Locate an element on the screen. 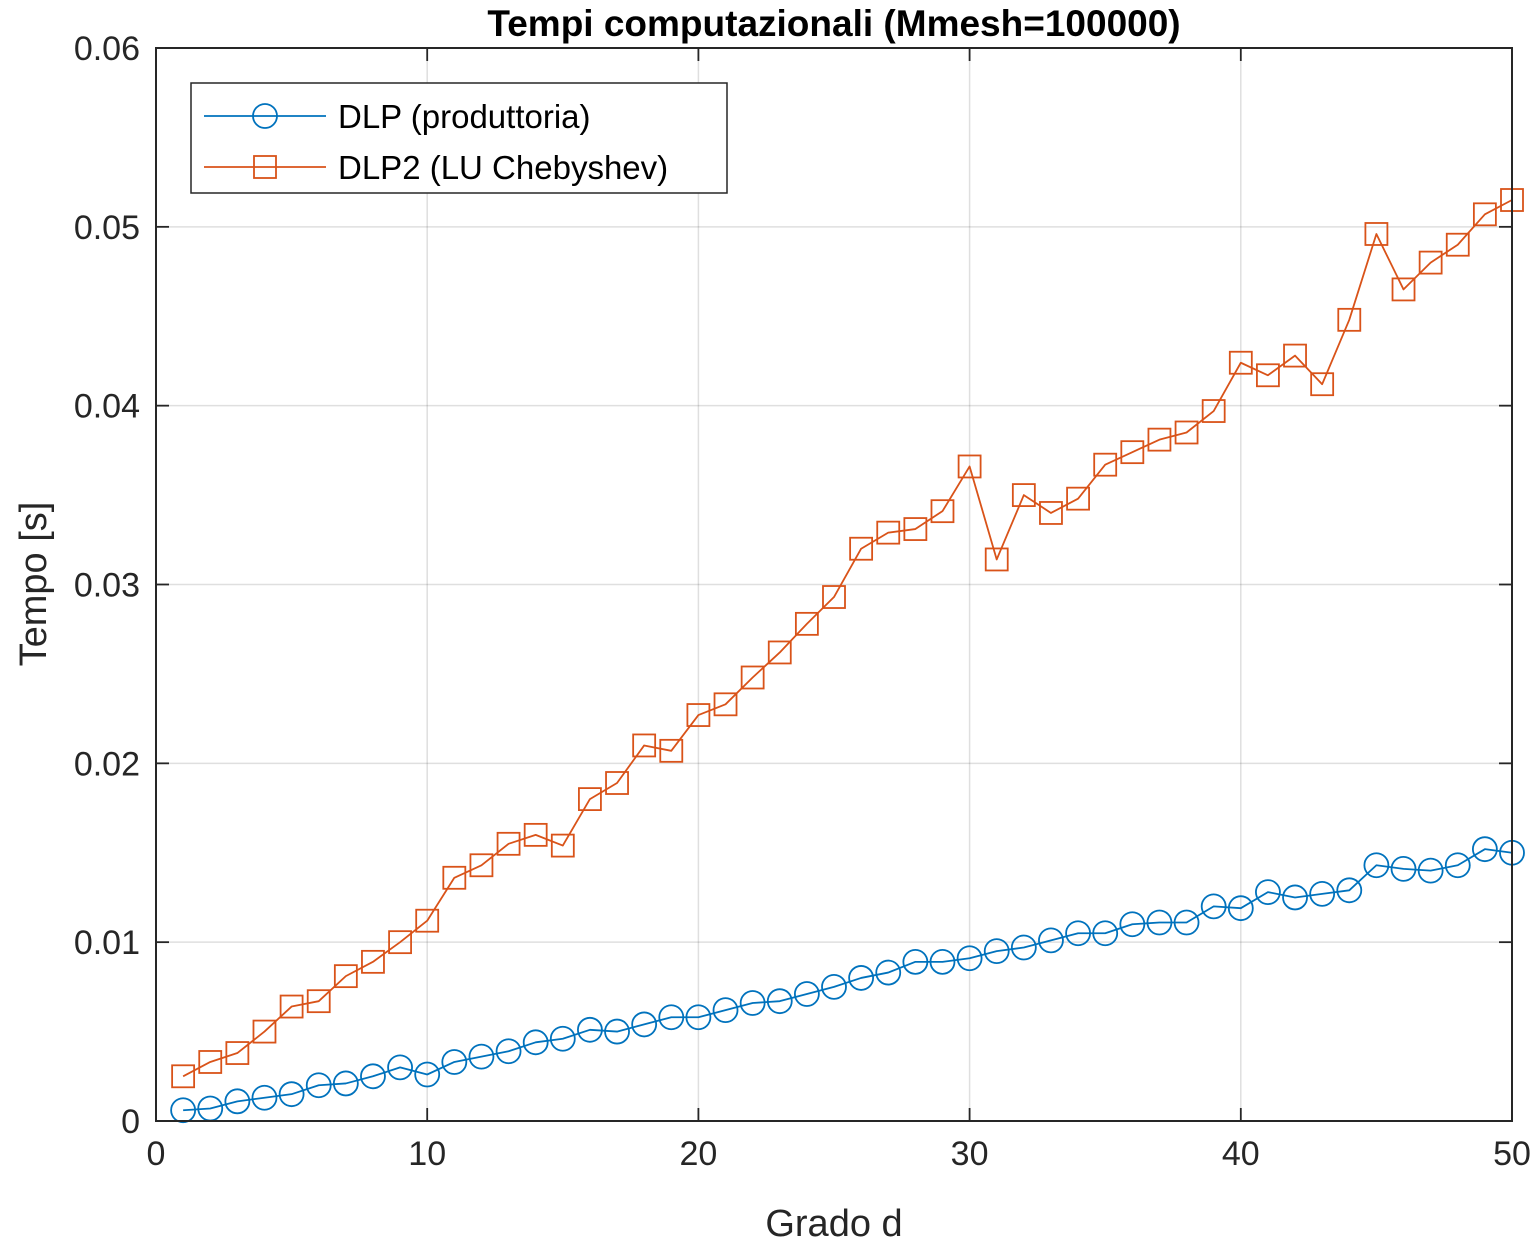 The image size is (1537, 1244). legend-box is located at coordinates (459, 138).